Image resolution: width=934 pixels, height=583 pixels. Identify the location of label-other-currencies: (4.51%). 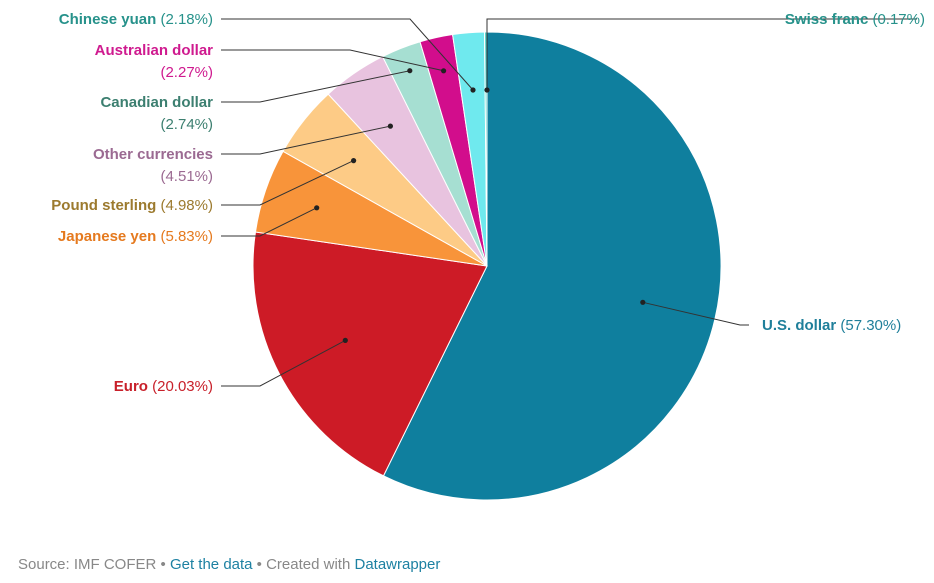
(186, 176).